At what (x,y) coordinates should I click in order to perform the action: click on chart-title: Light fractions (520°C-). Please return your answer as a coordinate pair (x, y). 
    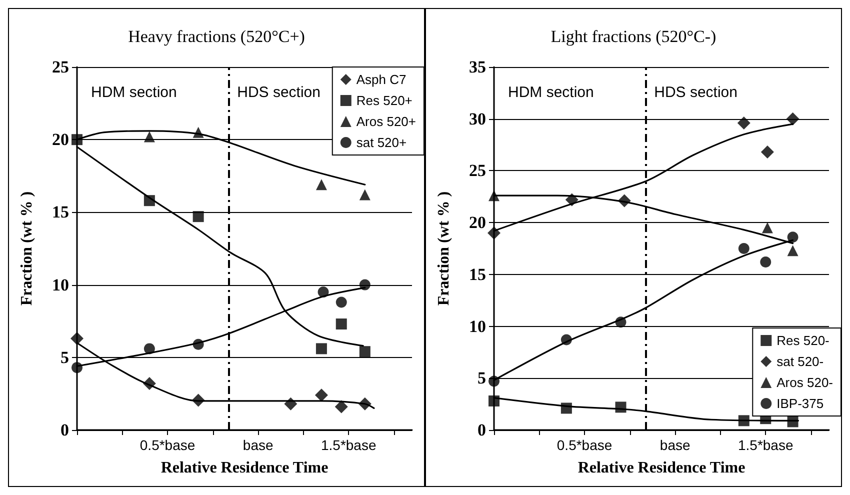
    Looking at the image, I should click on (633, 36).